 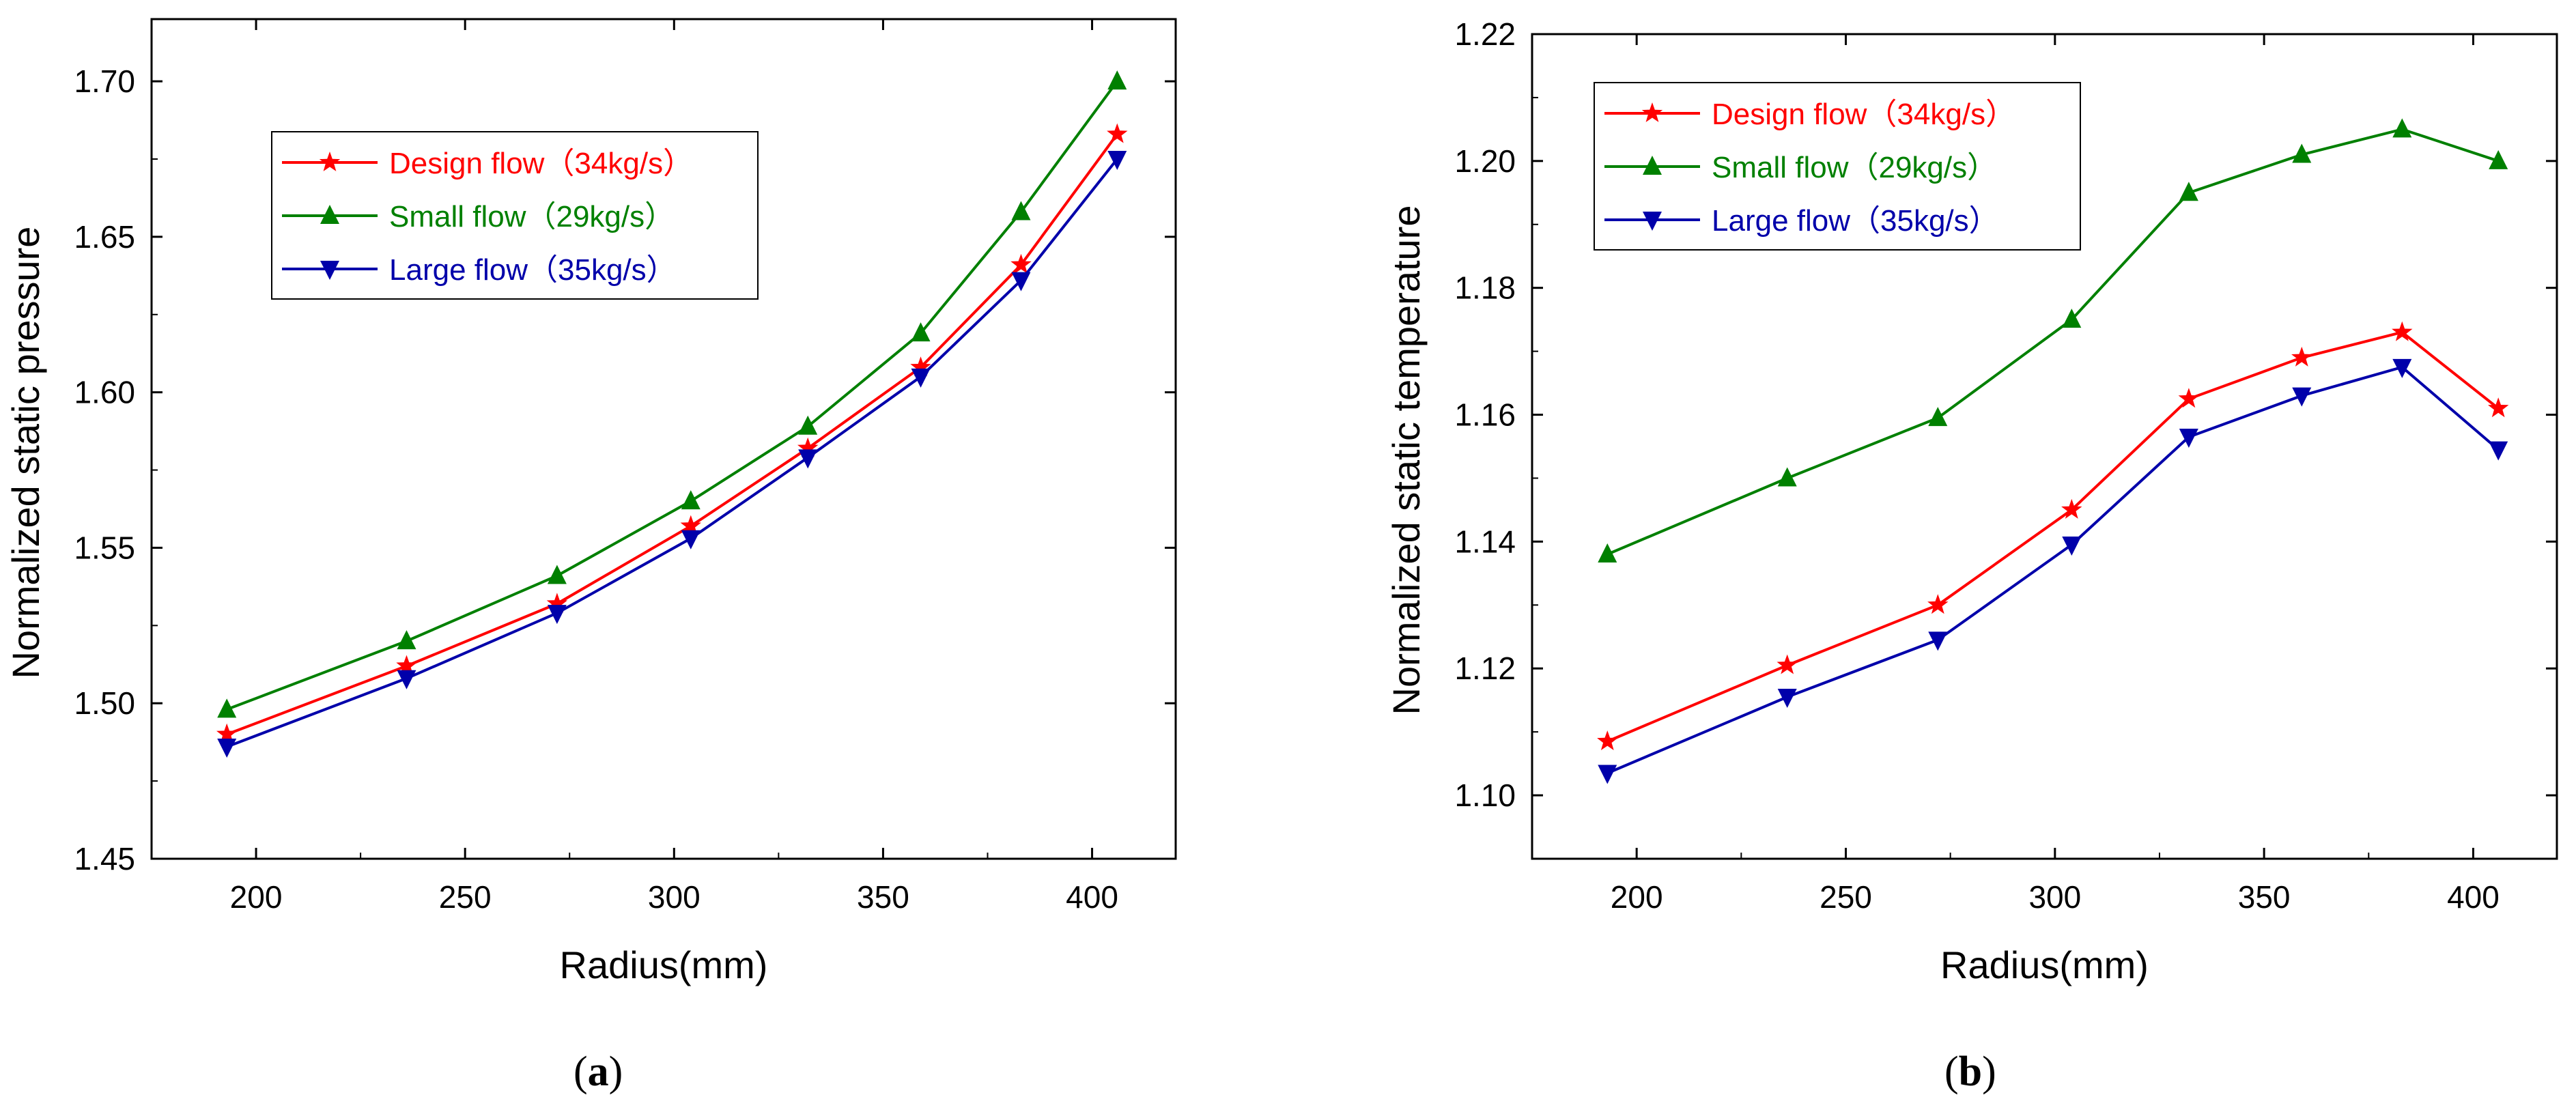 I want to click on y-tick-label: 1.12, so click(x=1485, y=669).